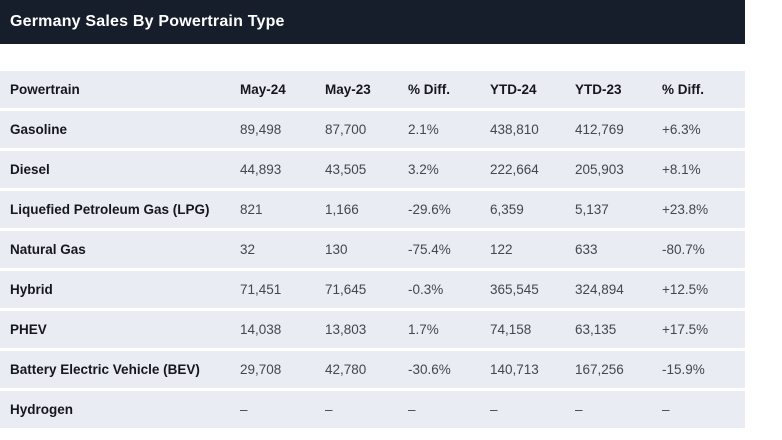  Describe the element at coordinates (423, 169) in the screenshot. I see `value-cell: 3.2%` at that location.